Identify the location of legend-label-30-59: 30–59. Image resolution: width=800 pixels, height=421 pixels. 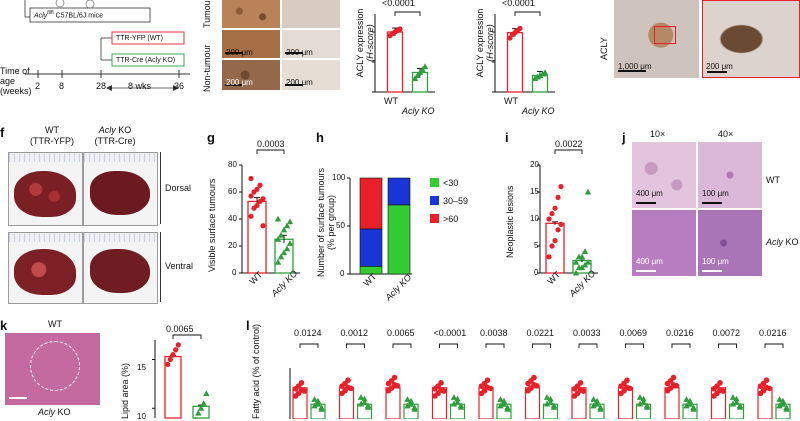
(456, 201).